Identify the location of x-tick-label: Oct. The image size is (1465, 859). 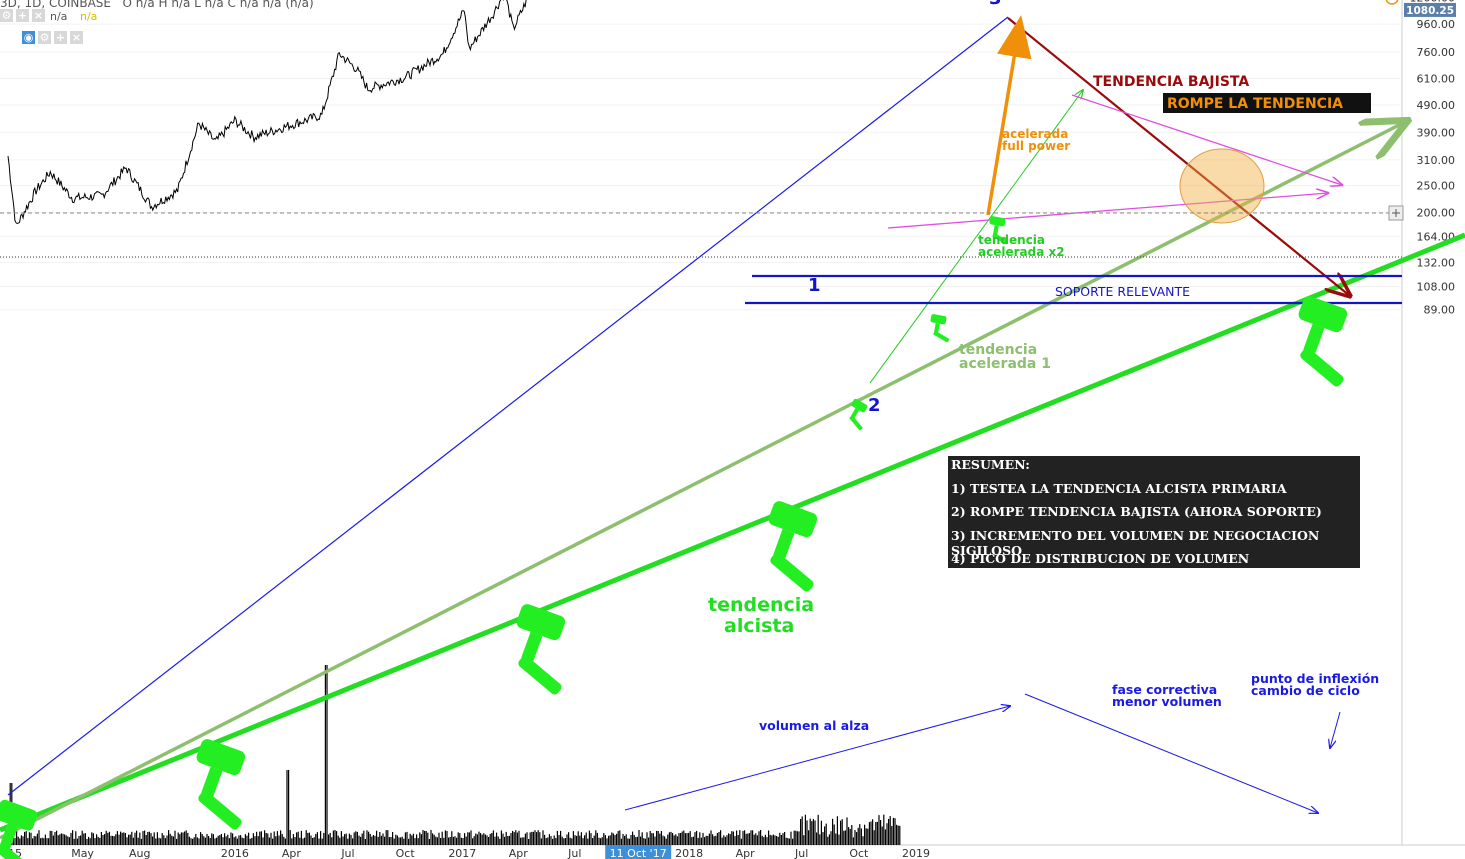
(859, 853).